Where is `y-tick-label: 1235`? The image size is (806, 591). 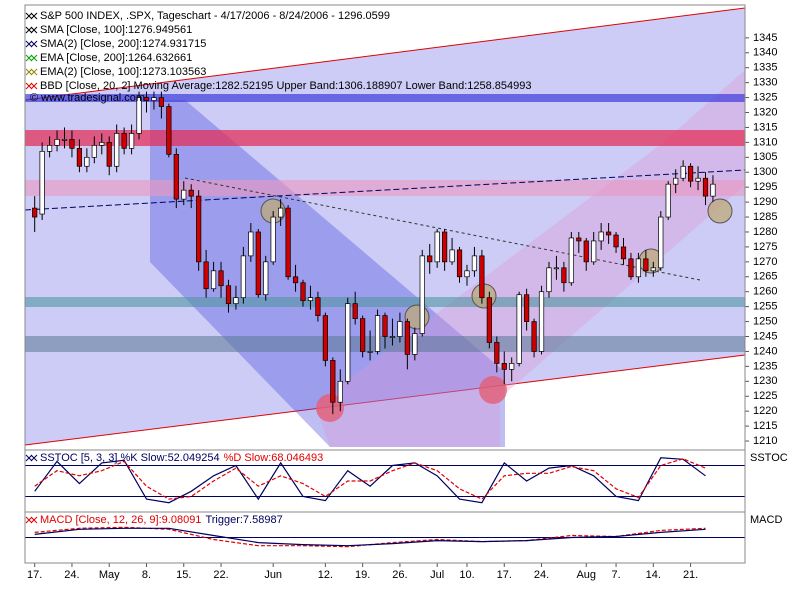 y-tick-label: 1235 is located at coordinates (765, 366).